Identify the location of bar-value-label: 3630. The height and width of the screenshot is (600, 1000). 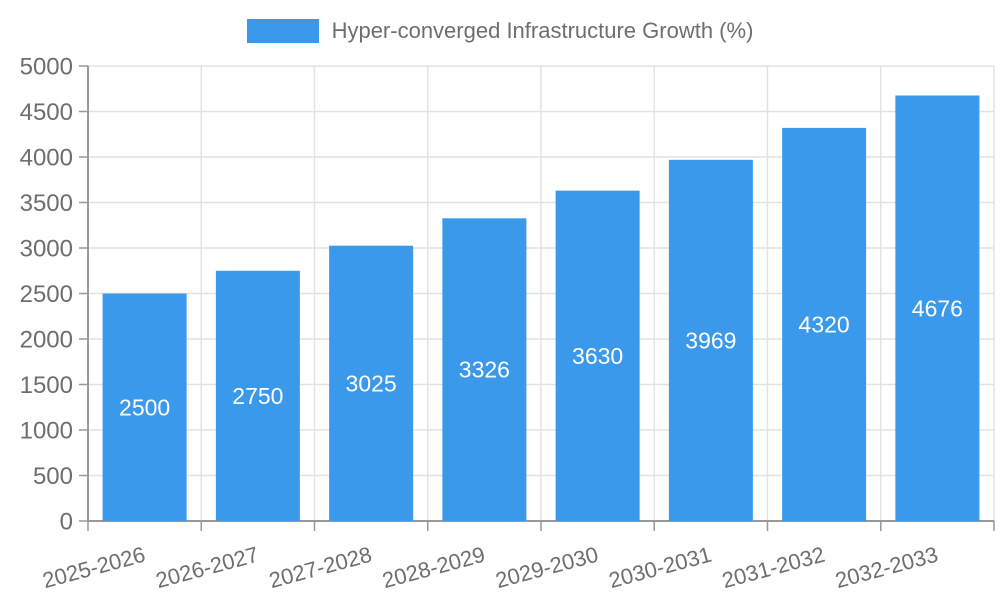
(597, 356).